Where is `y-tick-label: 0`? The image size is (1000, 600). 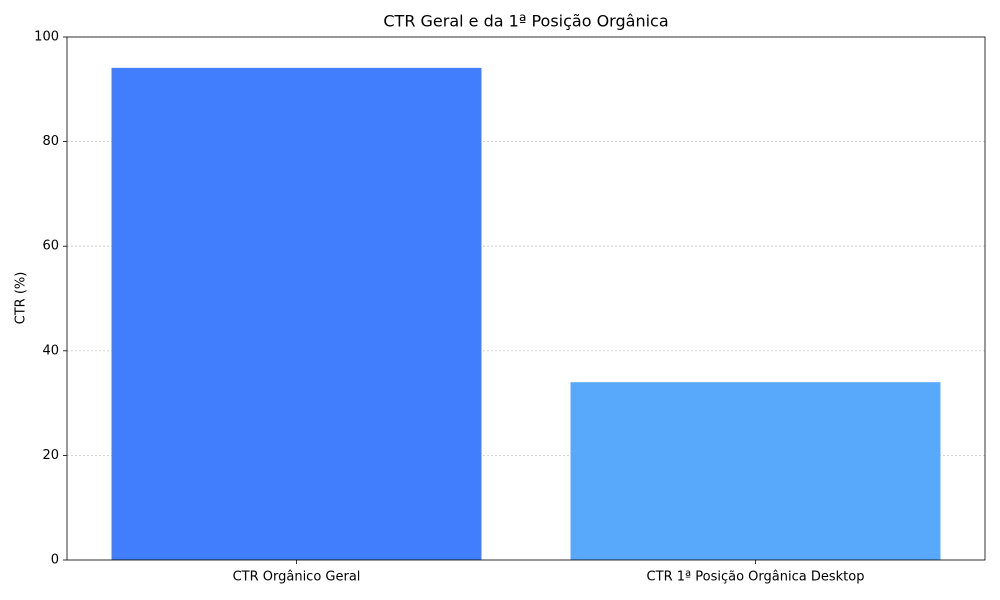
y-tick-label: 0 is located at coordinates (55, 560).